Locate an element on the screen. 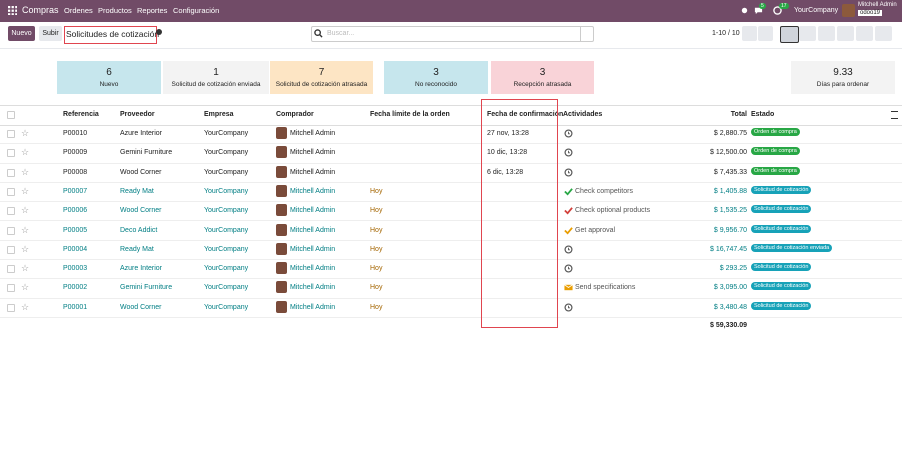 This screenshot has width=902, height=451. column-header: Proveedor is located at coordinates (137, 114).